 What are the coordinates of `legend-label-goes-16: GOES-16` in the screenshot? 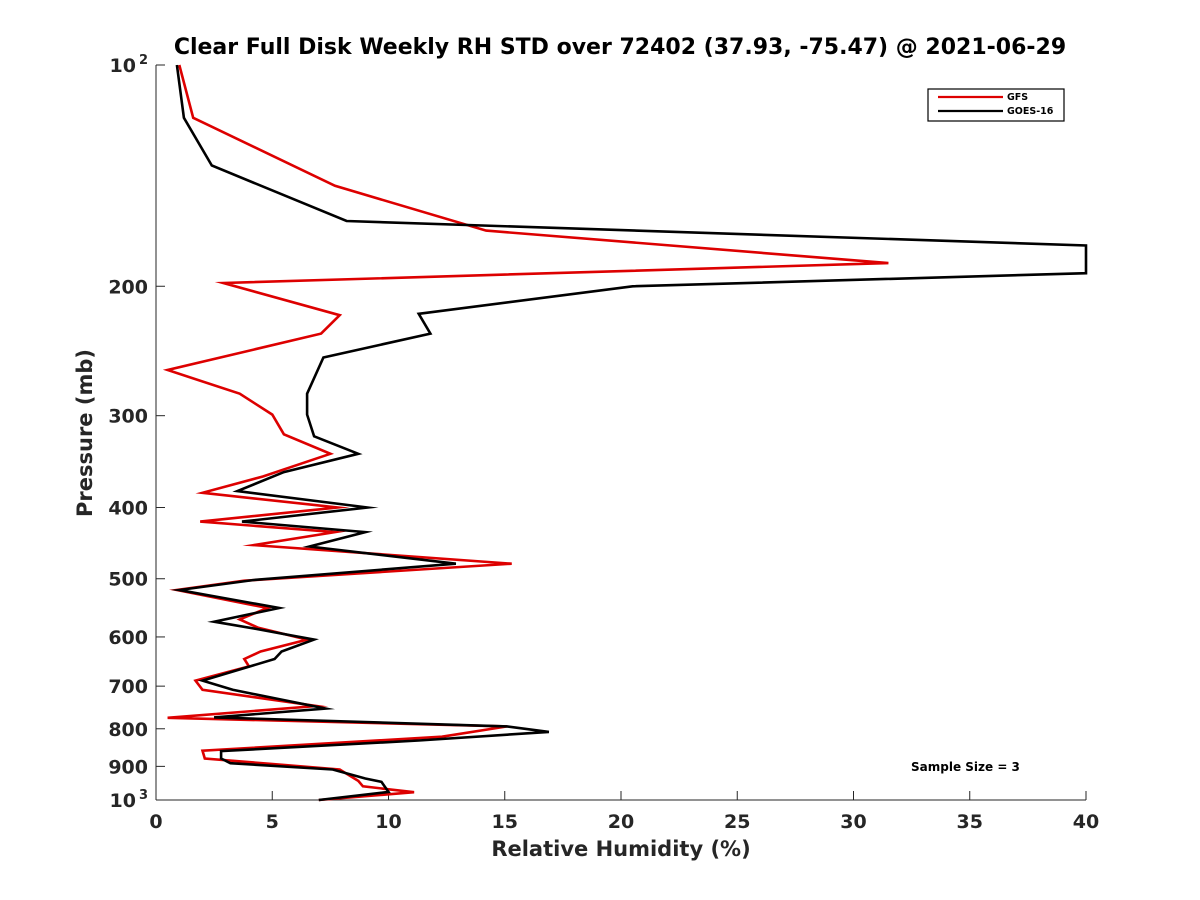 It's located at (1030, 111).